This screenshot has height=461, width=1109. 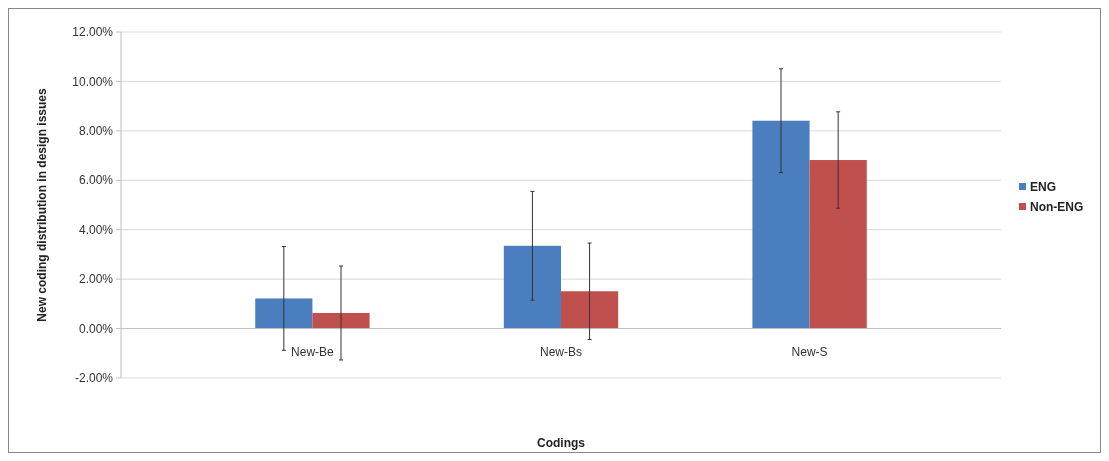 I want to click on y-tick-label: -2.00%, so click(x=94, y=378).